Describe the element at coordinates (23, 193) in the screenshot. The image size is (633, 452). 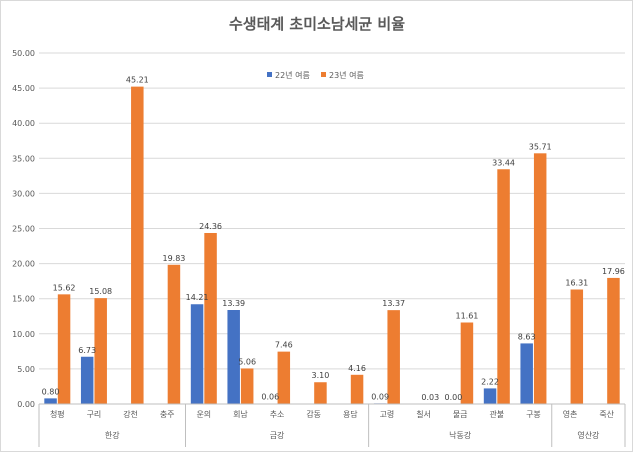
I see `y-tick-label: 30.00` at that location.